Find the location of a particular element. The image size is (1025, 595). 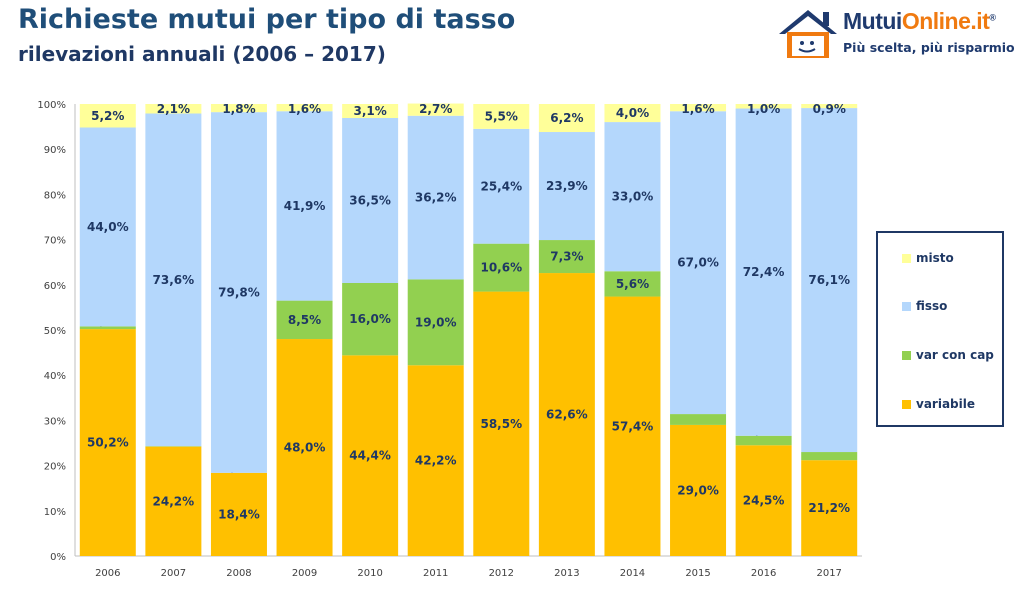

data-label: 0,9% is located at coordinates (829, 109).